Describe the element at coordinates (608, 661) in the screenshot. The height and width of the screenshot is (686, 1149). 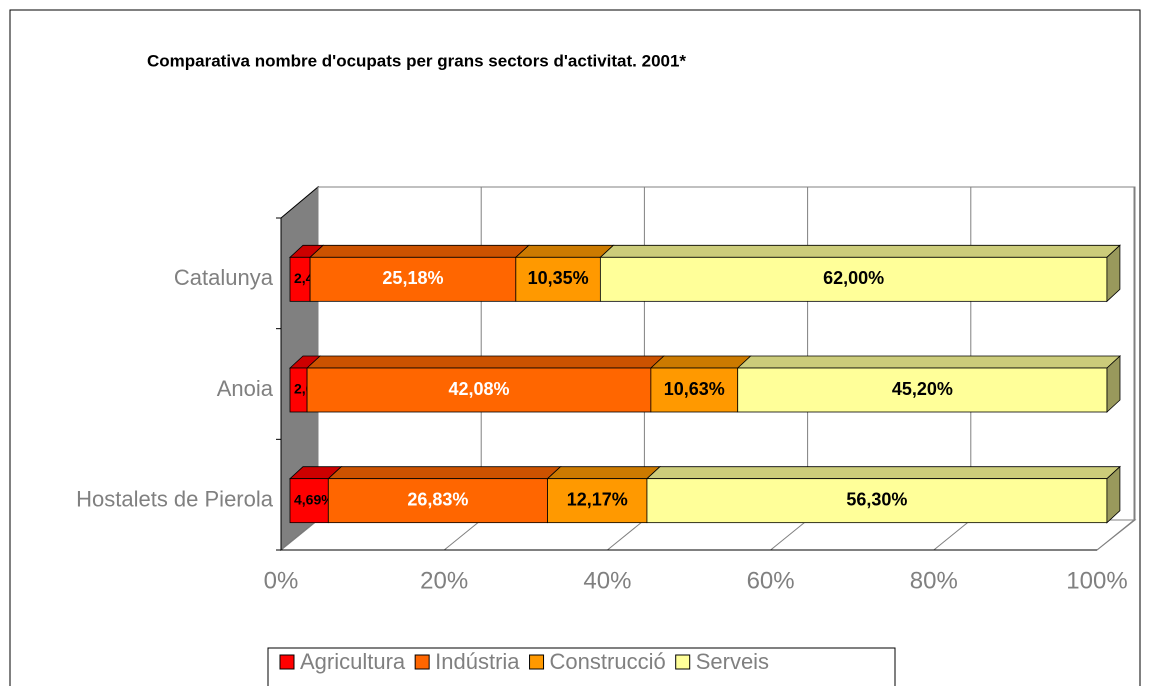
I see `legend-label: Construcció` at that location.